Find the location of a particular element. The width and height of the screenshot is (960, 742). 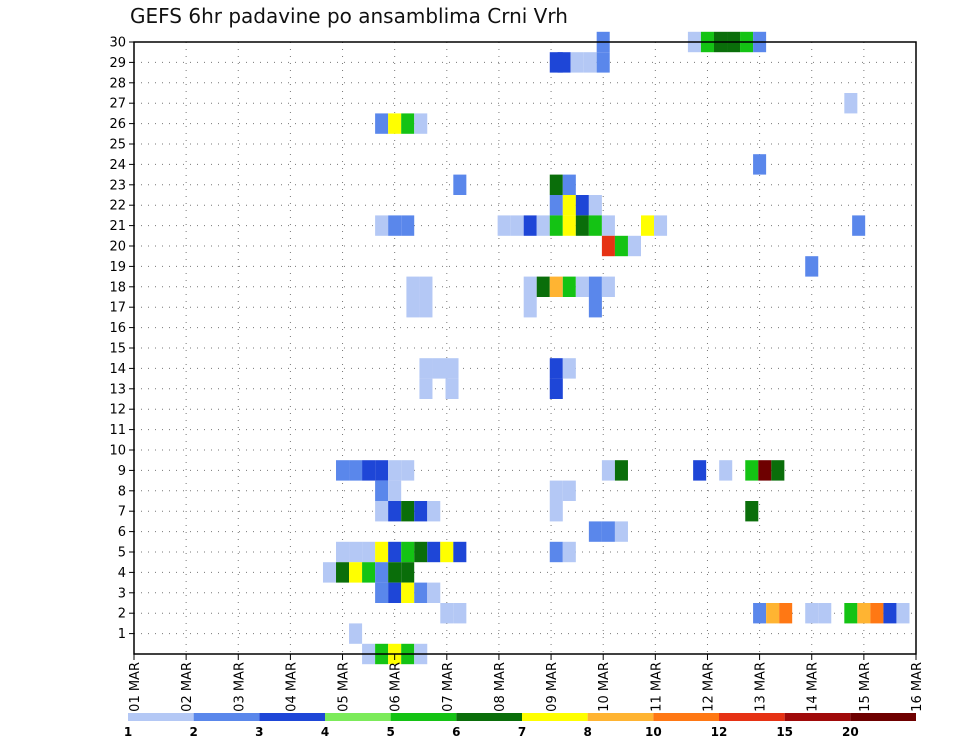

x-tick-label: 06 MAR is located at coordinates (396, 687).